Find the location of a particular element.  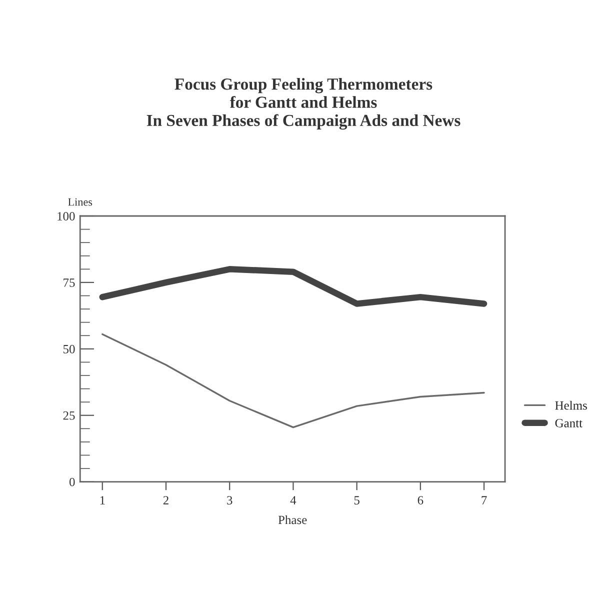

x-tick-label: 7 is located at coordinates (484, 500).